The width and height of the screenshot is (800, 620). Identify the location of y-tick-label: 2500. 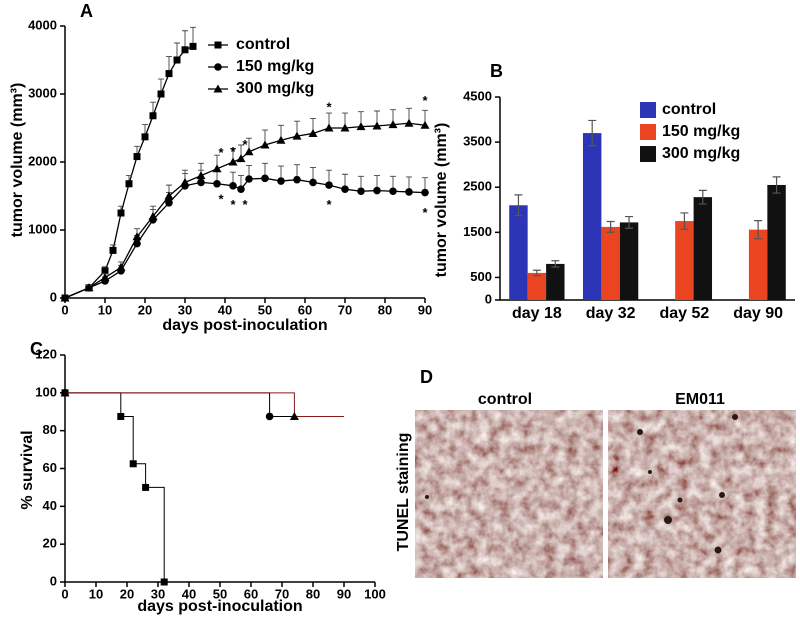
(477, 186).